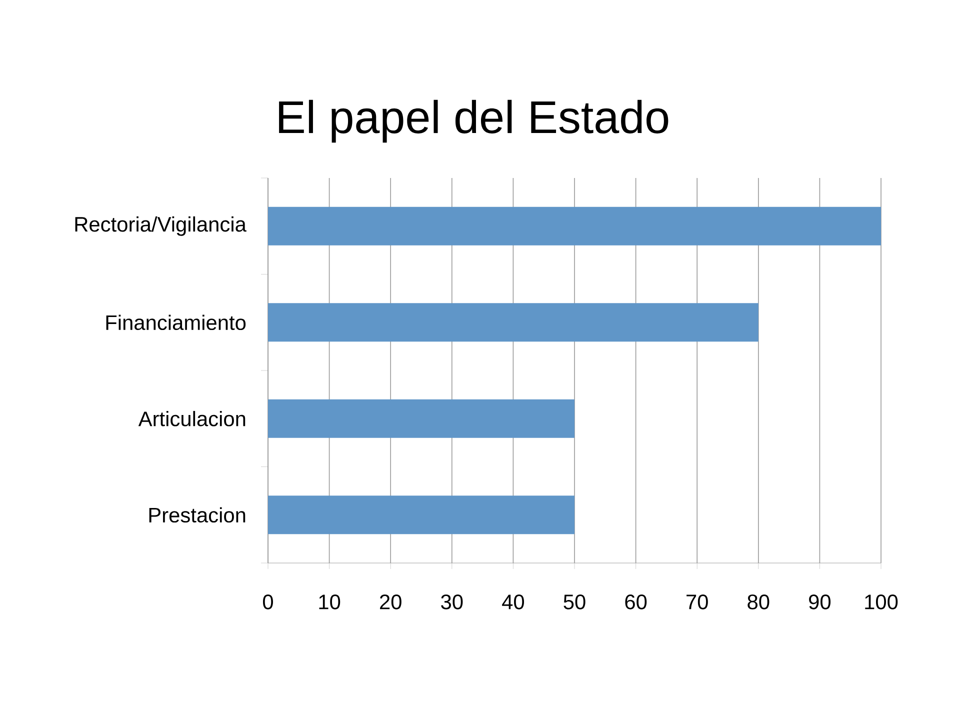  Describe the element at coordinates (636, 602) in the screenshot. I see `x-tick-label: 60` at that location.